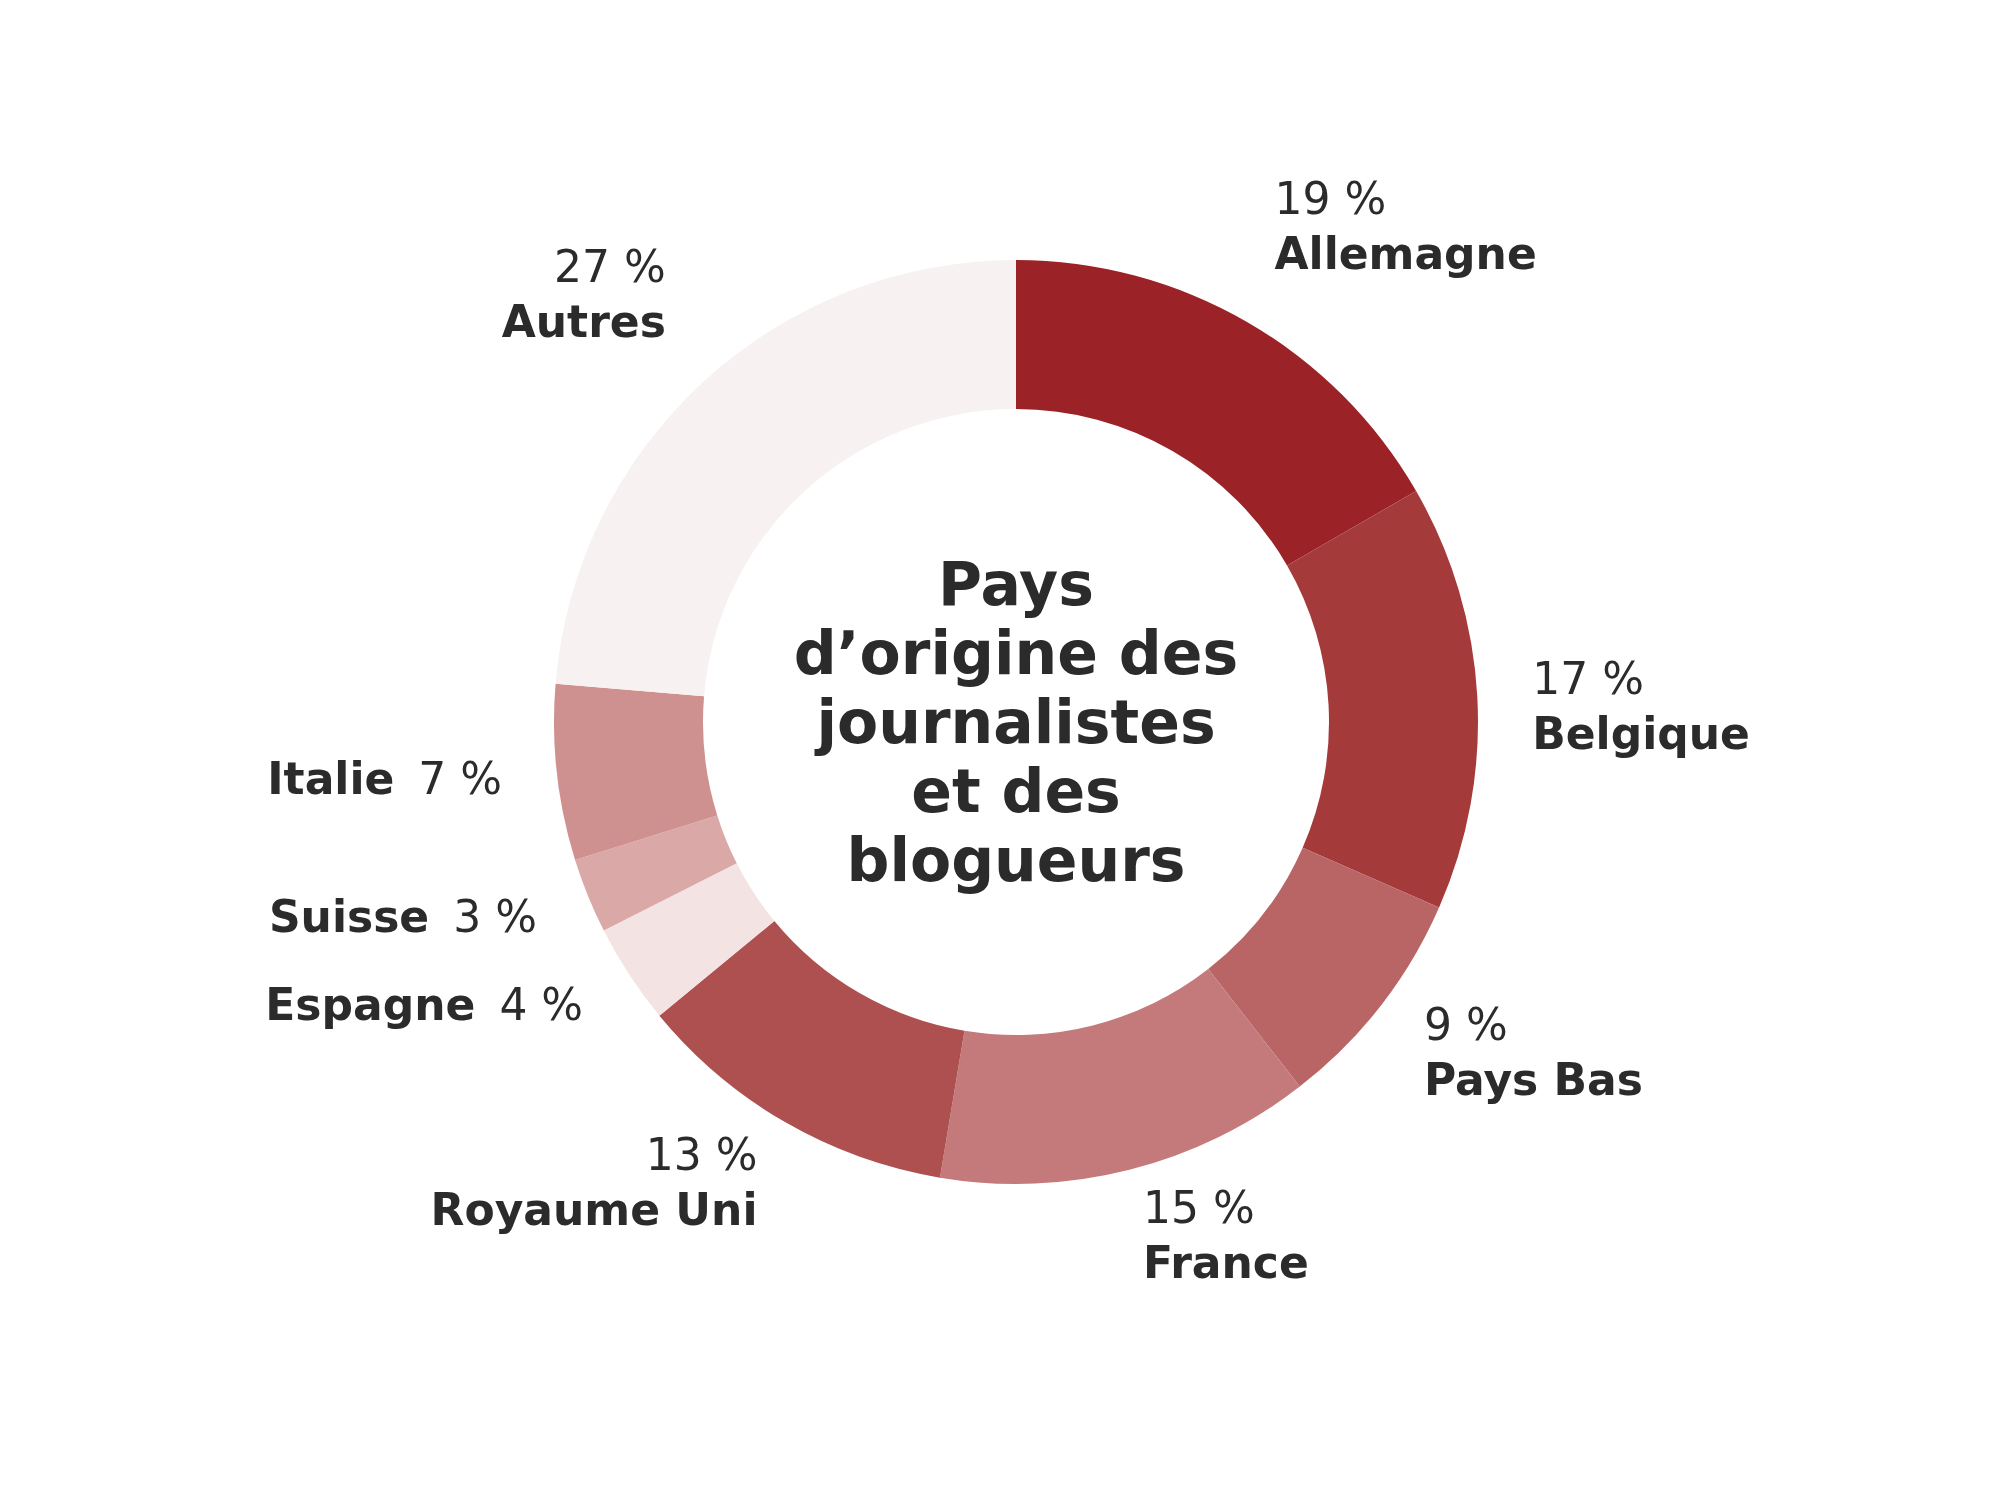  What do you see at coordinates (1225, 1263) in the screenshot?
I see `slice-label: France` at bounding box center [1225, 1263].